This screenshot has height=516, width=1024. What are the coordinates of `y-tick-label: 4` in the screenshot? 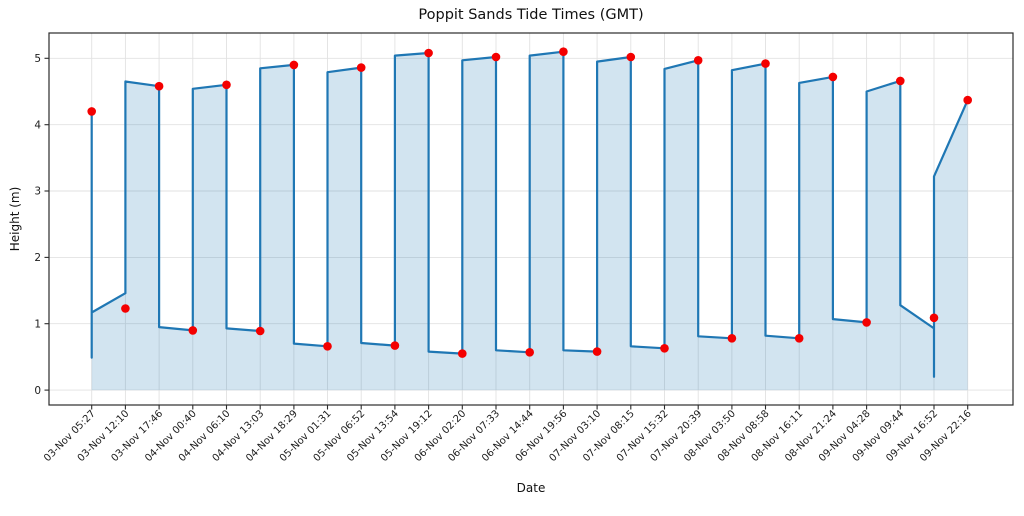 It's located at (37, 125).